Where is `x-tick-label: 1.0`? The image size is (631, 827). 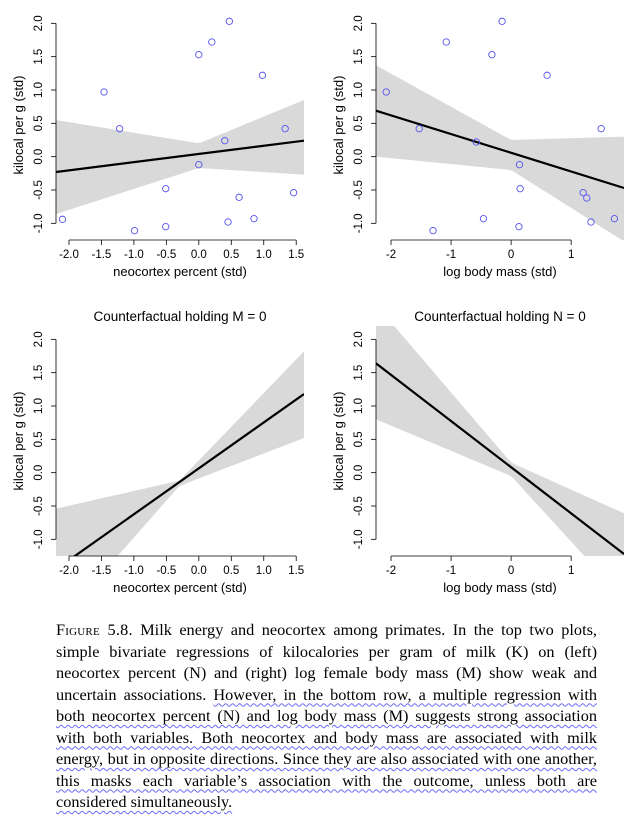 x-tick-label: 1.0 is located at coordinates (264, 571).